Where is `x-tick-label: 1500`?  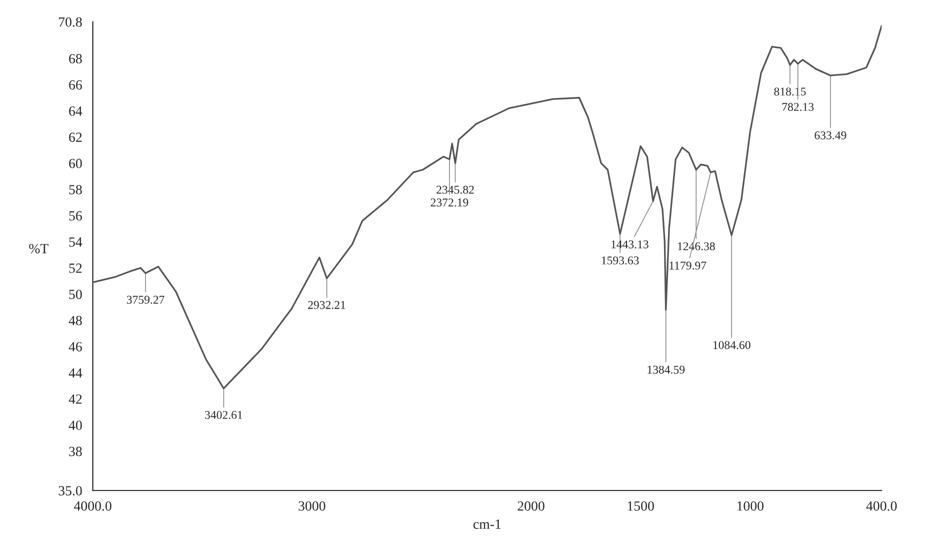
x-tick-label: 1500 is located at coordinates (641, 506).